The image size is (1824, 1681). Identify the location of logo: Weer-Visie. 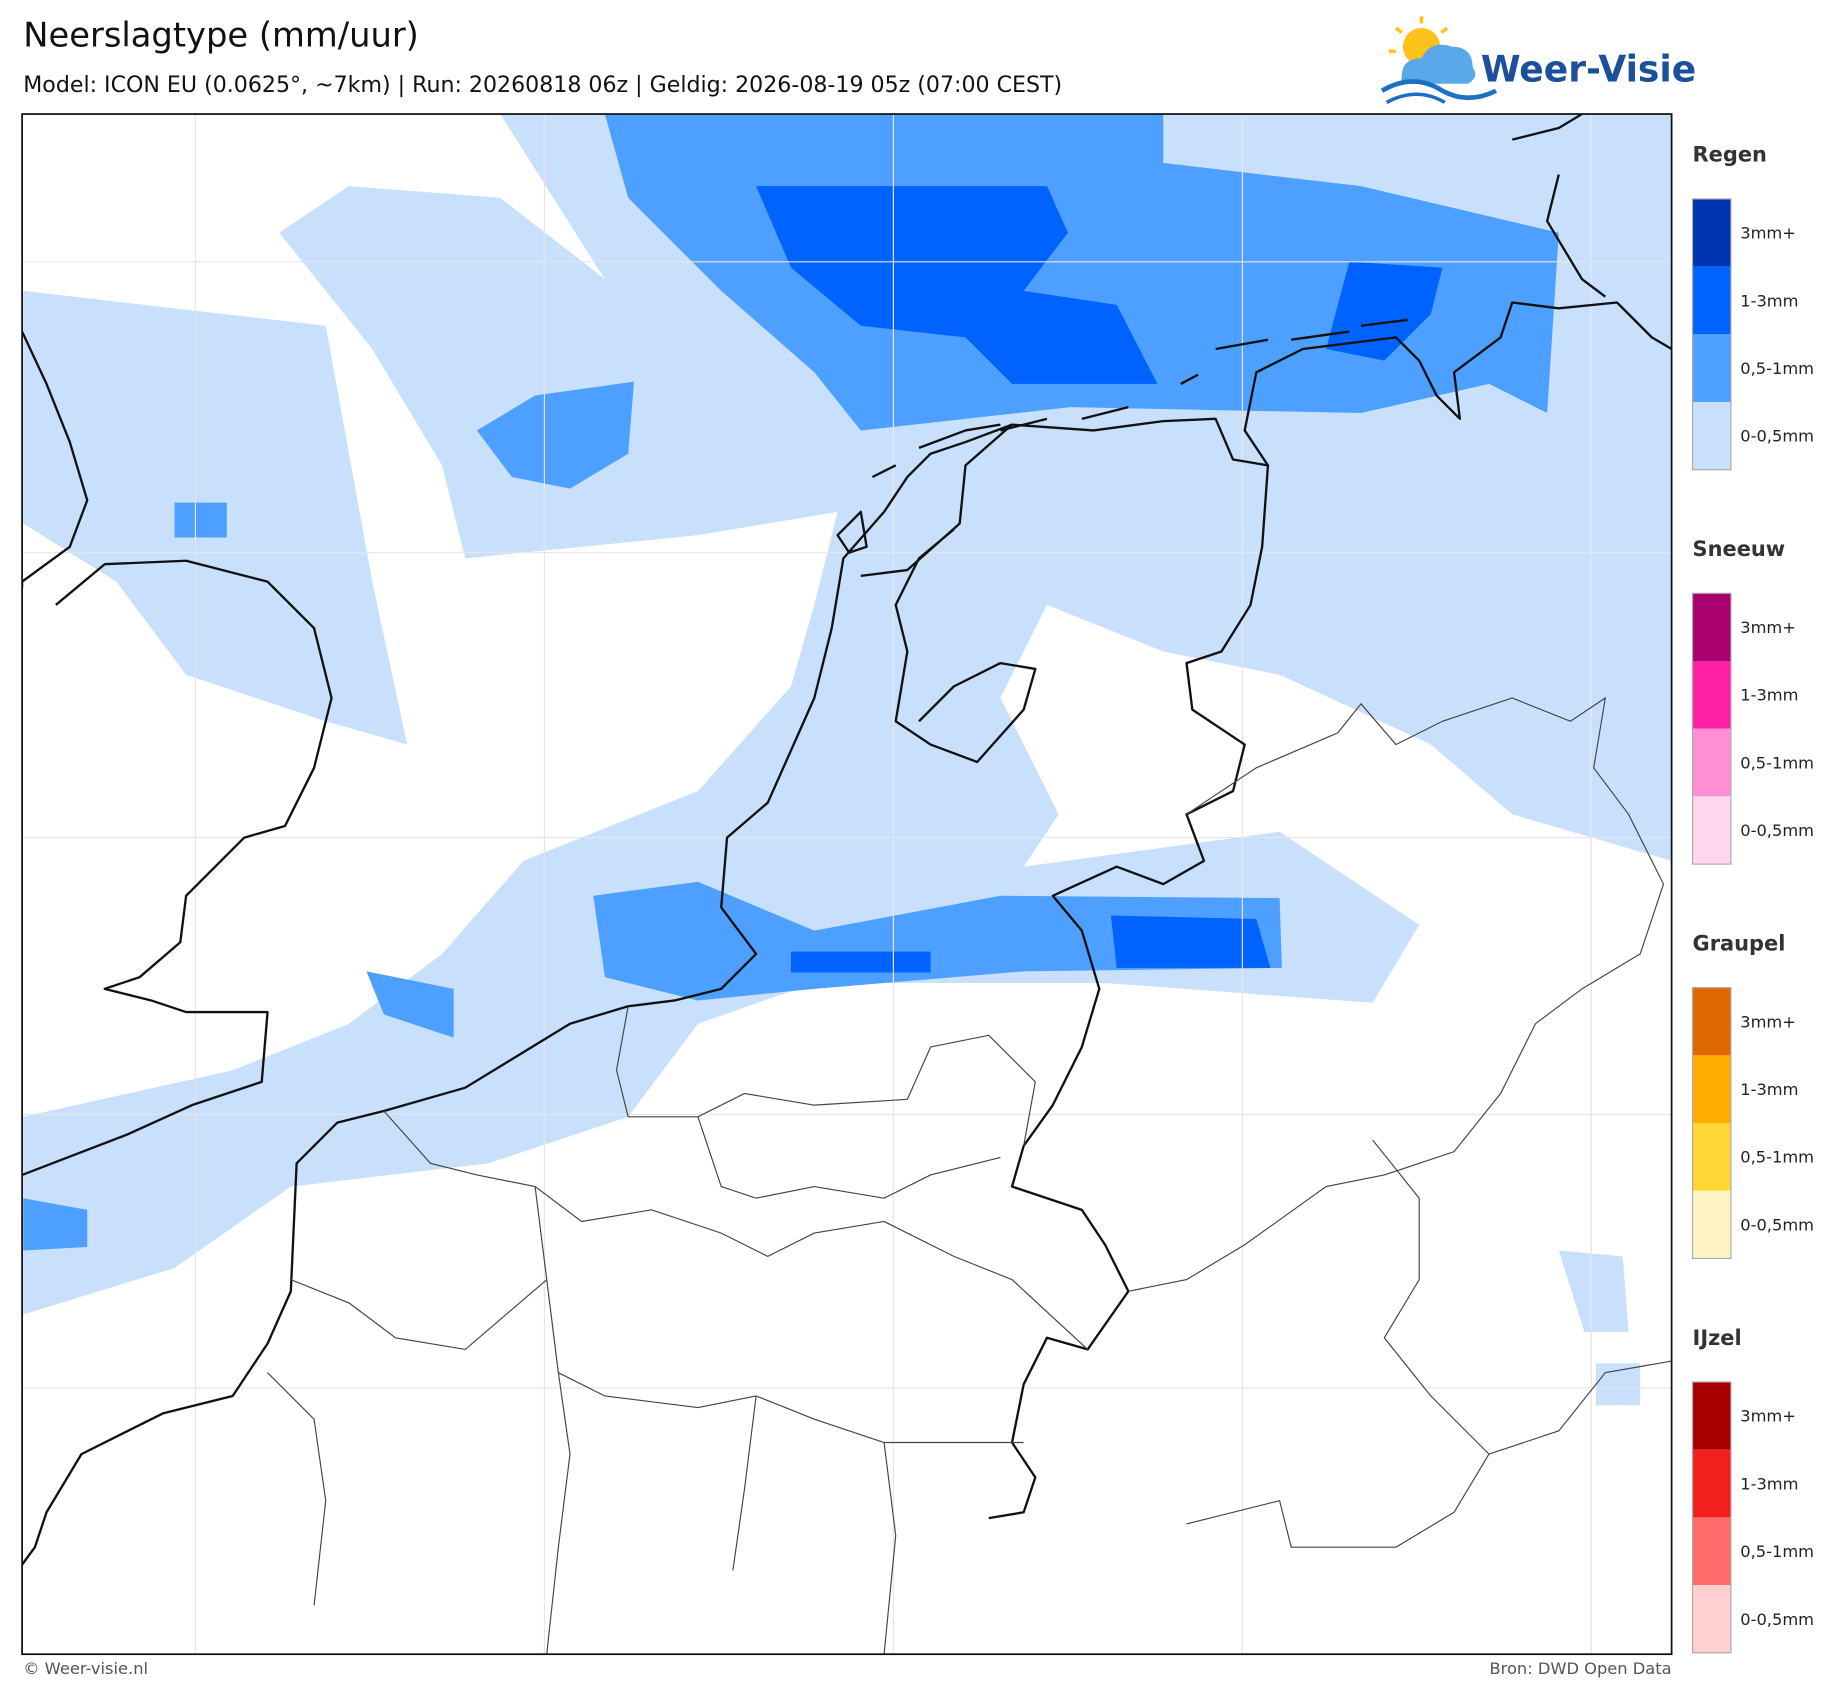
(1538, 60).